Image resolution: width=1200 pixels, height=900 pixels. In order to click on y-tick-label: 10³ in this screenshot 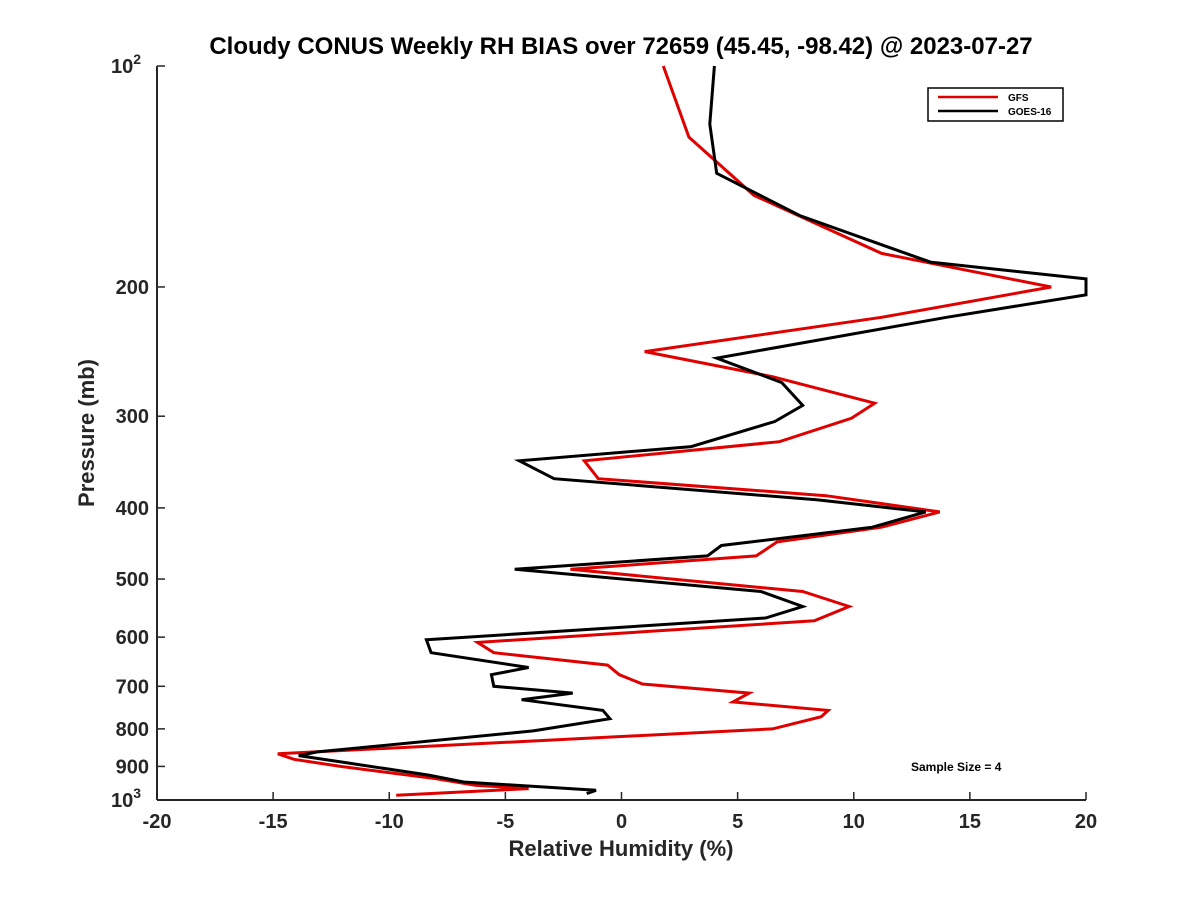, I will do `click(126, 798)`.